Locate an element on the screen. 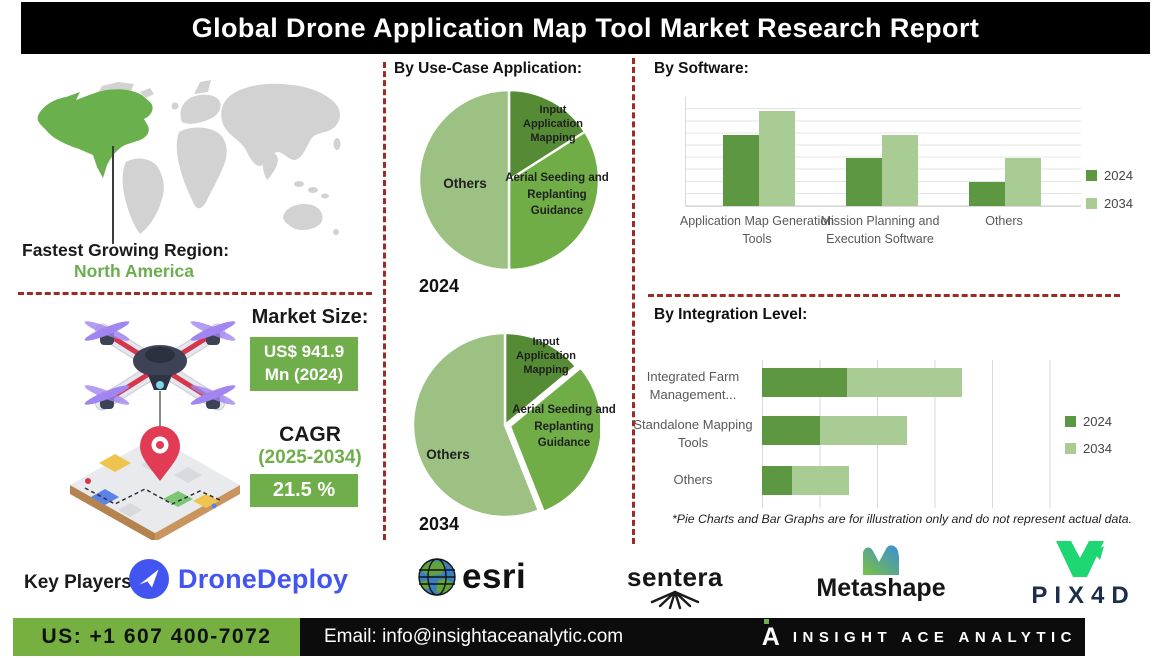  logo-dronedeploy: DroneDeploy is located at coordinates (238, 579).